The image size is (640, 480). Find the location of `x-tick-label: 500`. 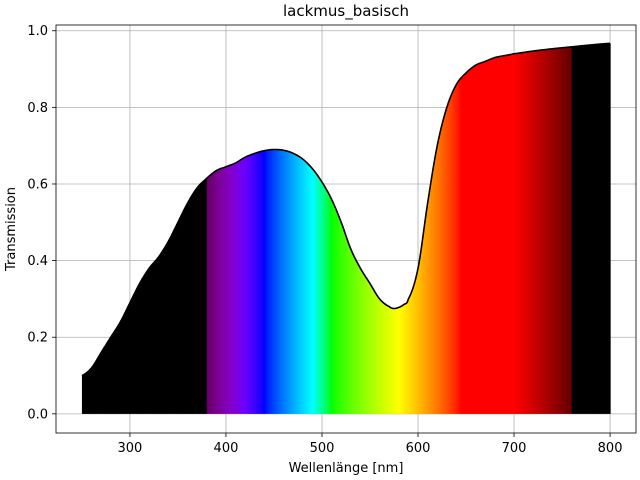

x-tick-label: 500 is located at coordinates (322, 448).